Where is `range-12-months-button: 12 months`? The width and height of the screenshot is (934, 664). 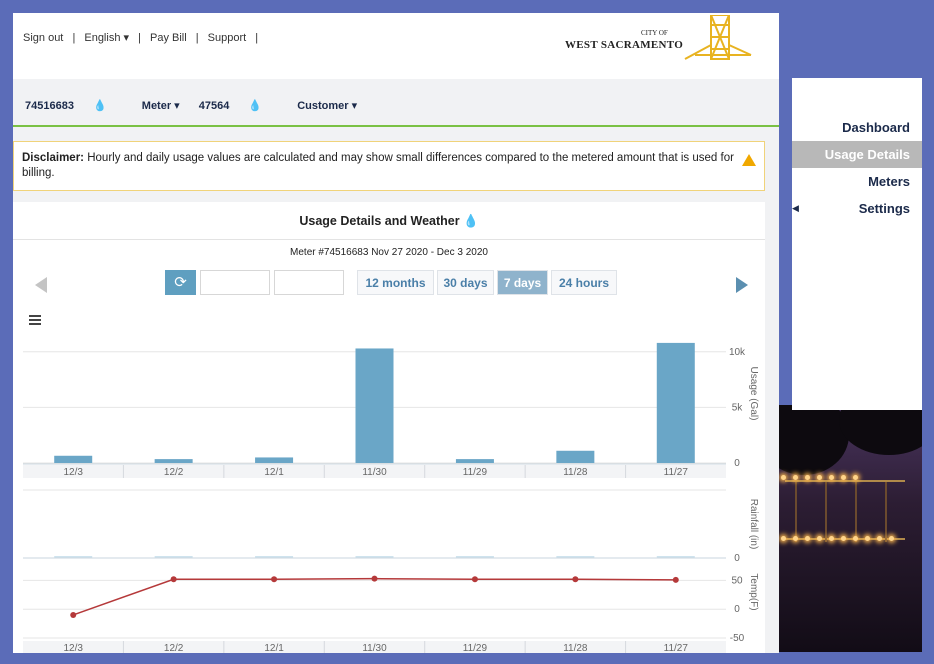
range-12-months-button: 12 months is located at coordinates (395, 282).